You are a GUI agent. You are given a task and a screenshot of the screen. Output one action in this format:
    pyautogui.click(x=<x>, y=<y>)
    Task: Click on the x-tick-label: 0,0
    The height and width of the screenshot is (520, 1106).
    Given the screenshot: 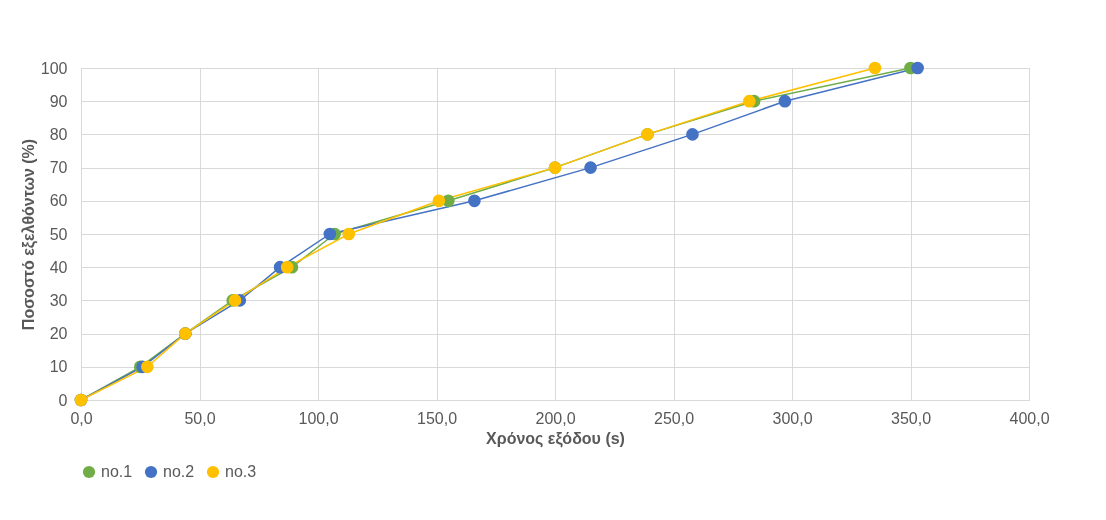 What is the action you would take?
    pyautogui.click(x=81, y=418)
    